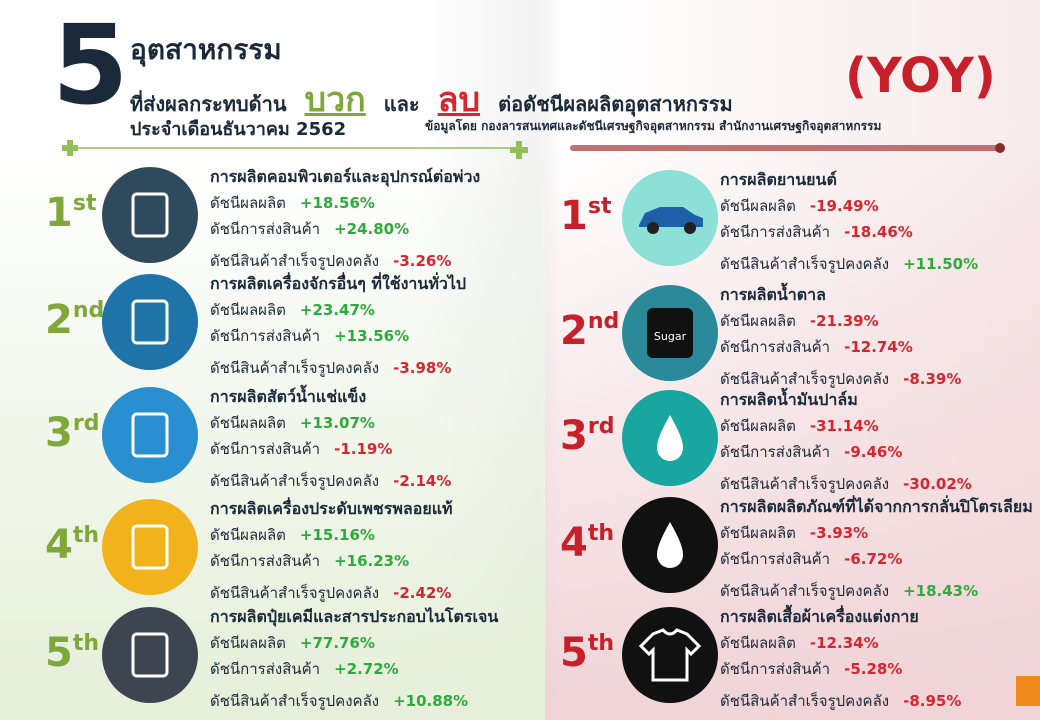 This screenshot has height=720, width=1040. What do you see at coordinates (811, 559) in the screenshot?
I see `index-row: ดัชนีการส่งสินค้า -6.72%` at bounding box center [811, 559].